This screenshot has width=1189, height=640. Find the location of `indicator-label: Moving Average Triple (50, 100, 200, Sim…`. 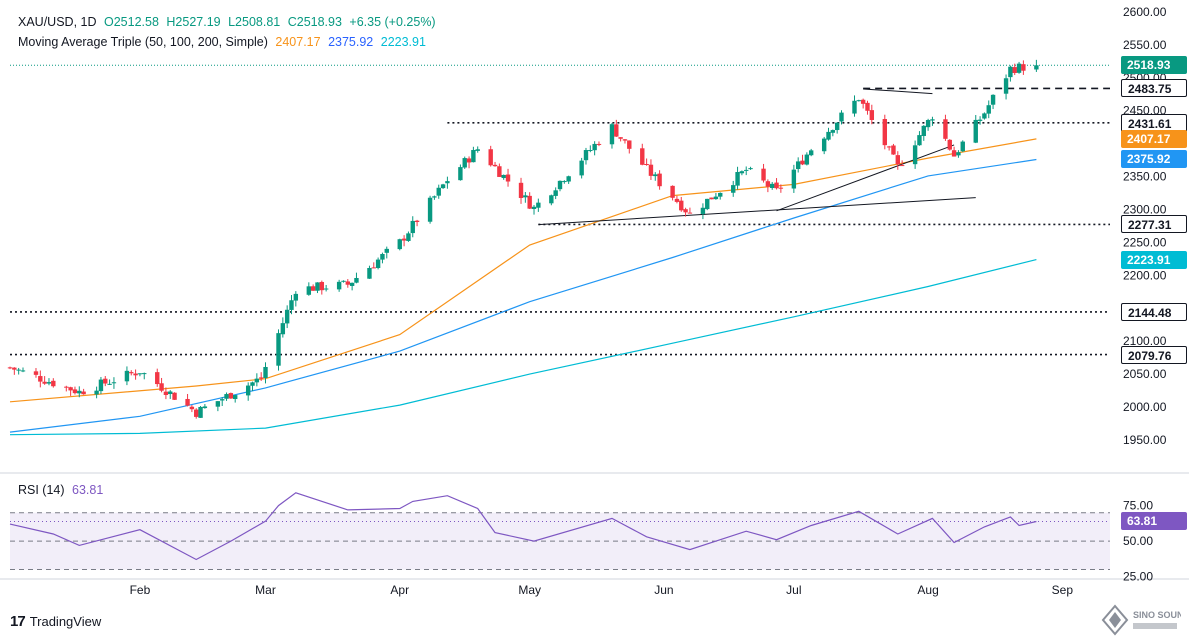

indicator-label: Moving Average Triple (50, 100, 200, Sim… is located at coordinates (143, 42).